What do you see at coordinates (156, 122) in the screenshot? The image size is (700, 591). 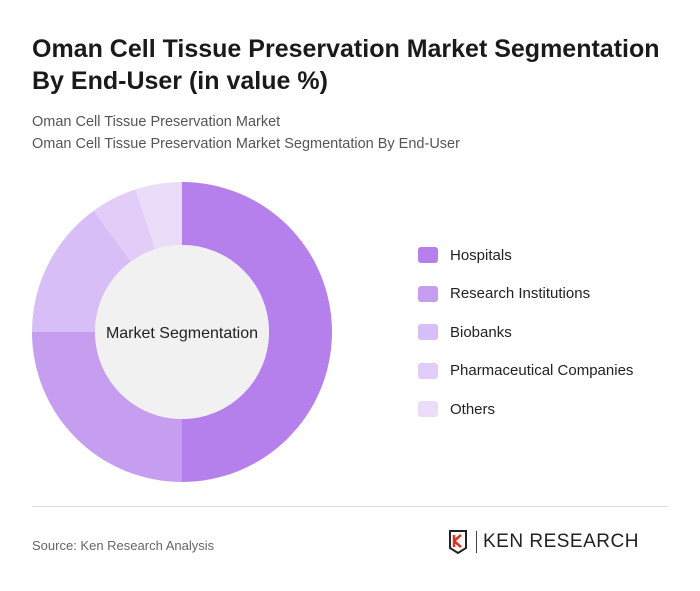 I see `subtitle: Oman Cell Tissue Preservation Market` at bounding box center [156, 122].